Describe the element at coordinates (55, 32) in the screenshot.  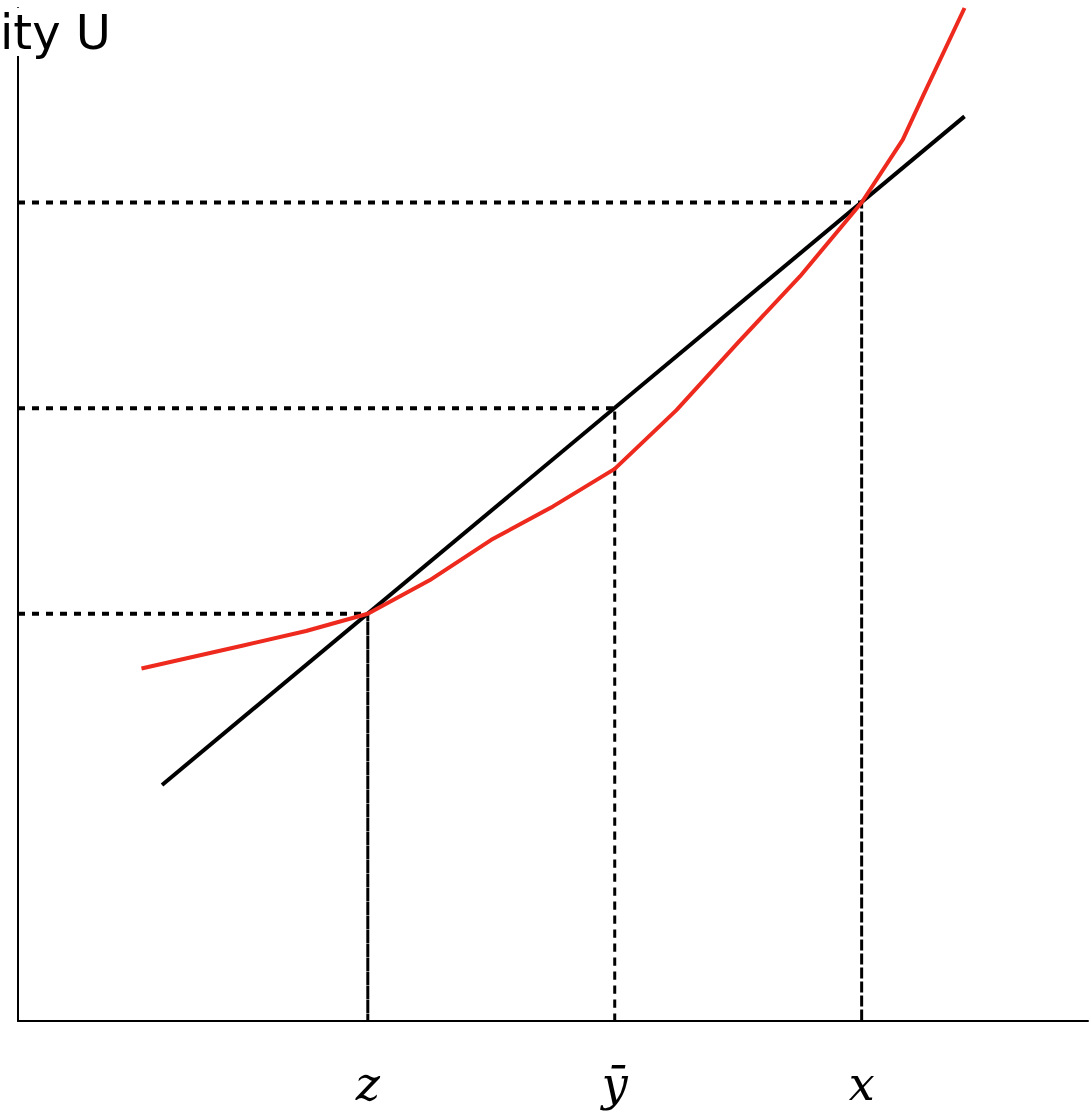
I see `y-axis-title: ity U` at that location.